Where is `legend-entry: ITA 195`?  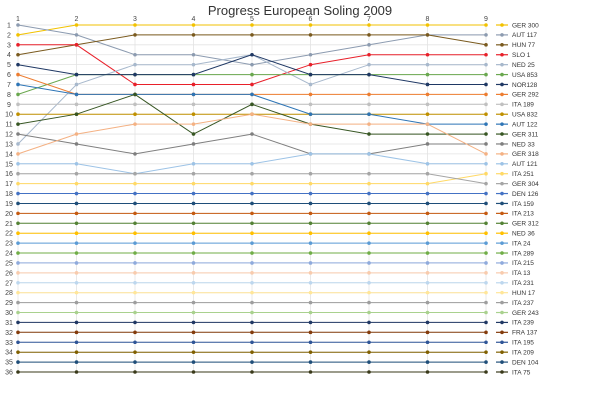
legend-entry: ITA 195 is located at coordinates (515, 343).